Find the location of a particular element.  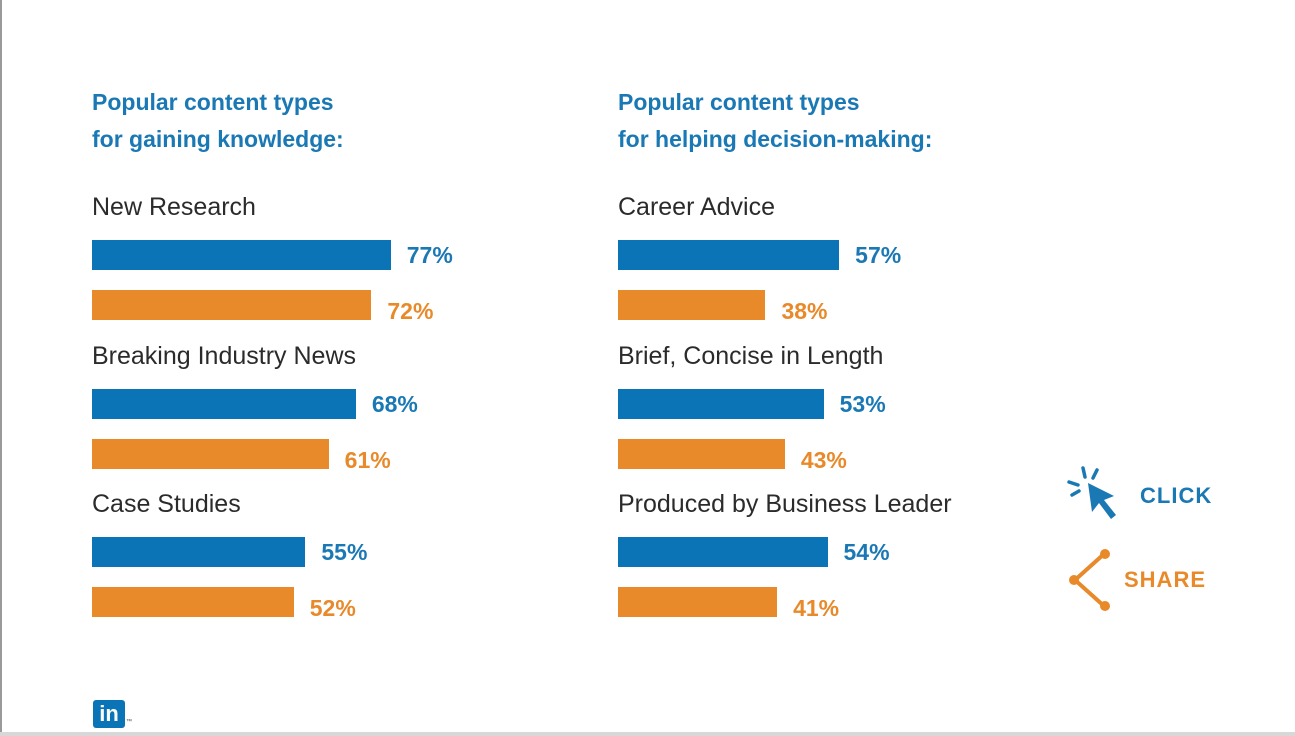

bar-value-label: 55% is located at coordinates (344, 552).